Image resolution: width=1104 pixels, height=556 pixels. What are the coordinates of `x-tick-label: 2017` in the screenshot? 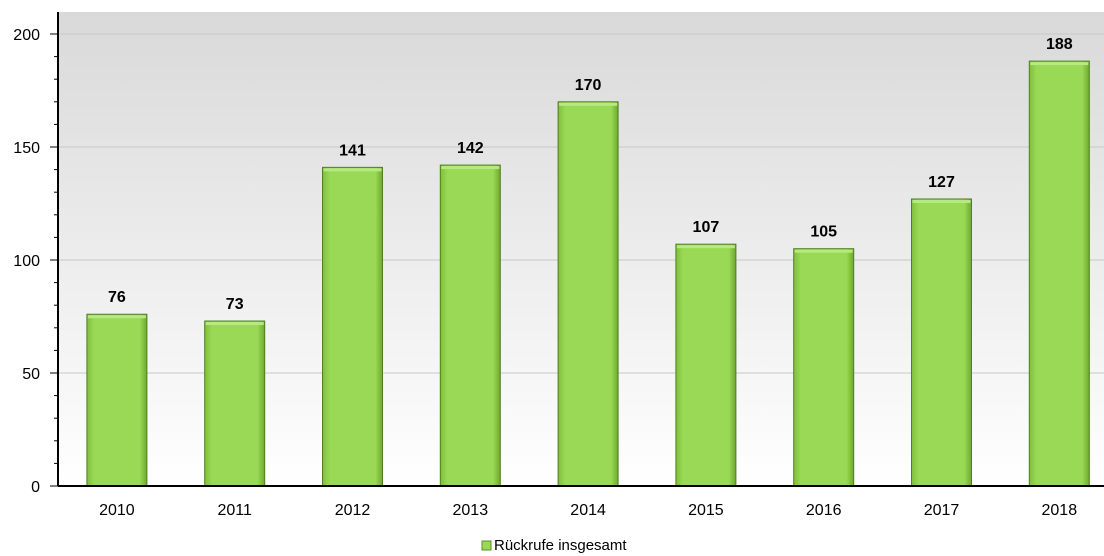 It's located at (942, 510).